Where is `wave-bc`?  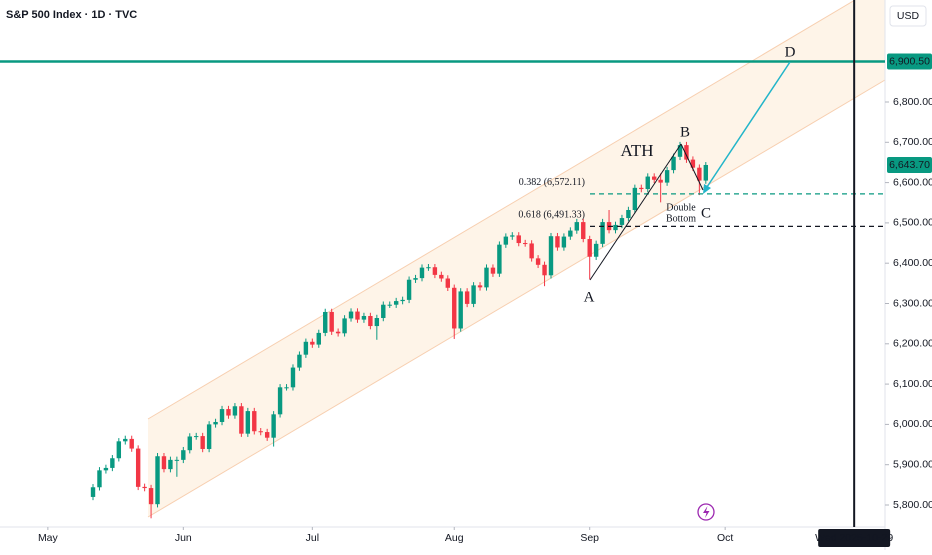 wave-bc is located at coordinates (692, 167).